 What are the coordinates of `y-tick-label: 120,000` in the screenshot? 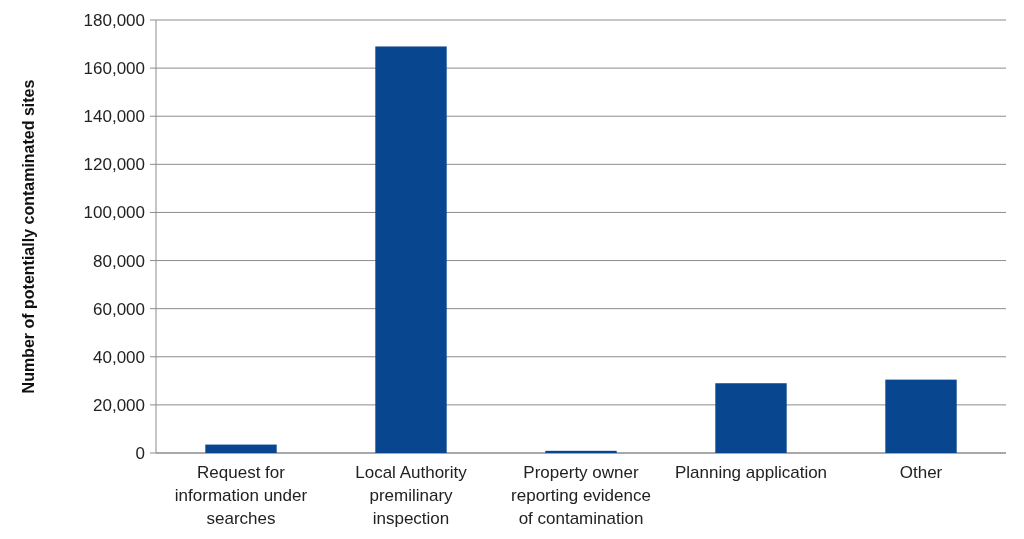 It's located at (114, 165).